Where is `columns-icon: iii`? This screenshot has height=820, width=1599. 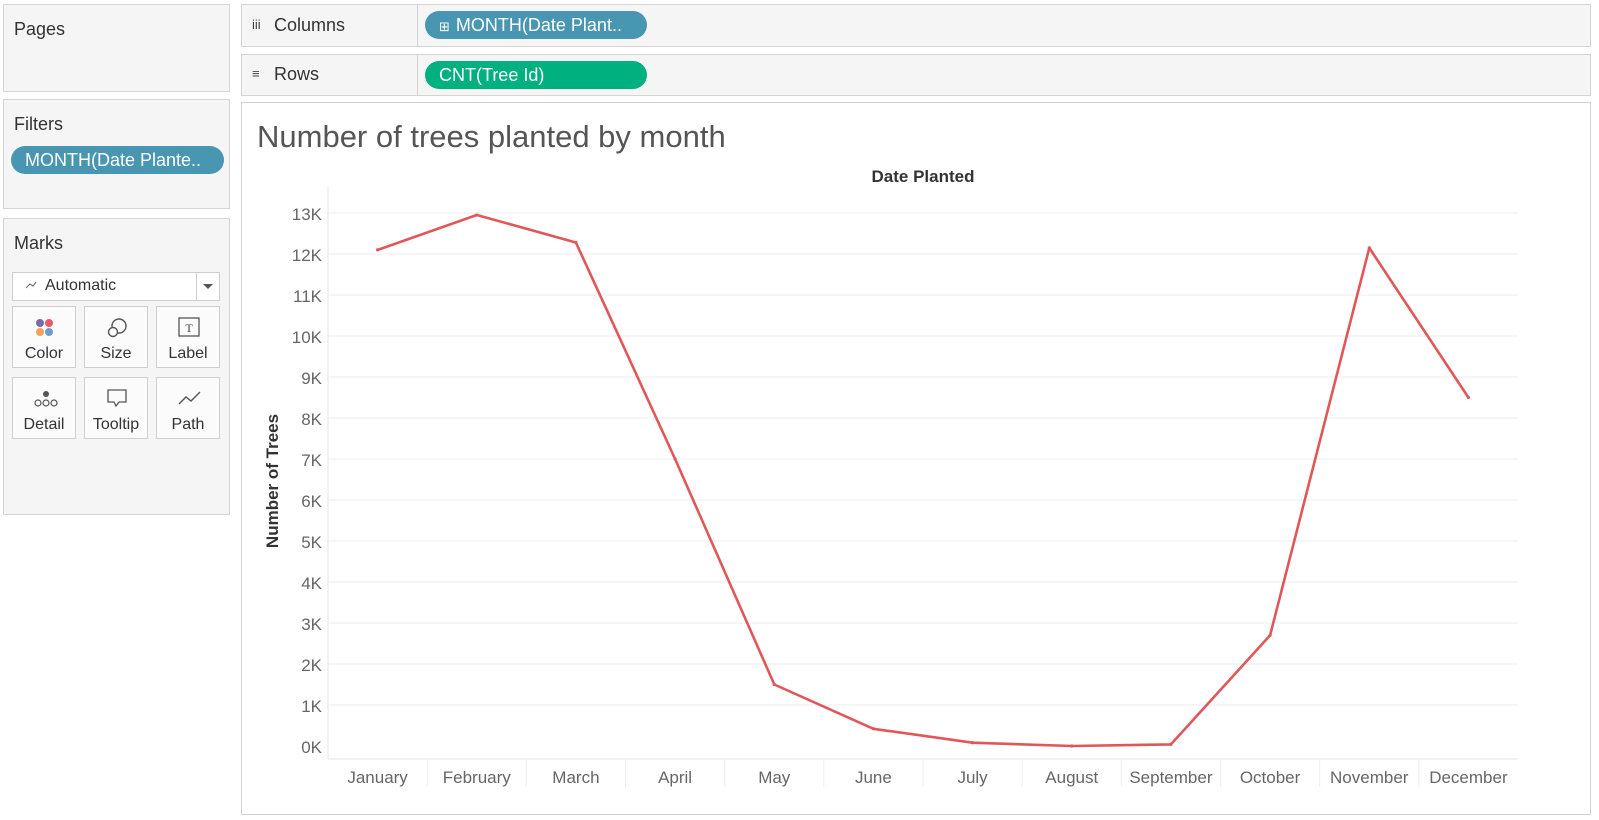 columns-icon: iii is located at coordinates (256, 24).